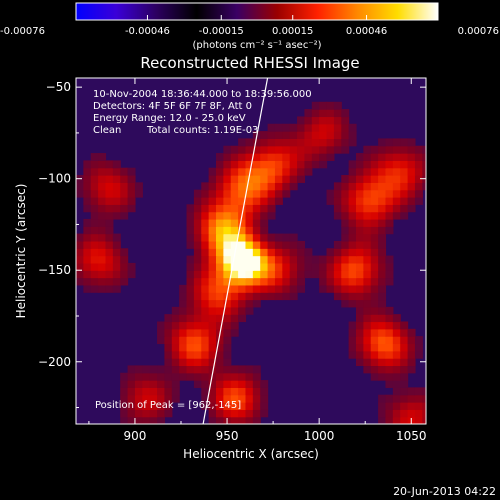 This screenshot has height=500, width=500. I want to click on colorbar-tick-label: -0.00015, so click(221, 31).